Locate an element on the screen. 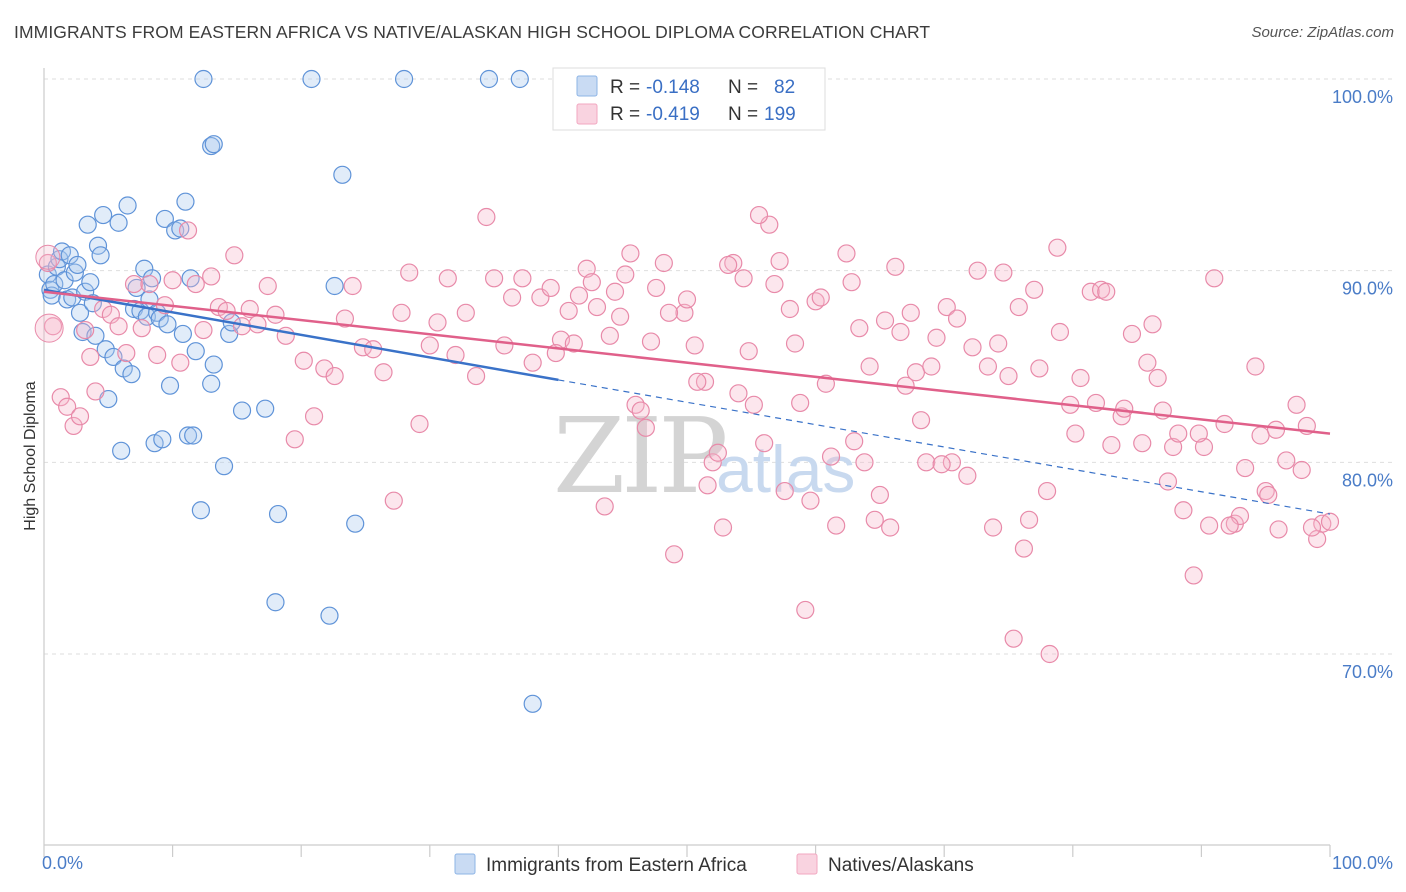 The image size is (1406, 892). x-tick-label-100: 100.0% is located at coordinates (1362, 863).